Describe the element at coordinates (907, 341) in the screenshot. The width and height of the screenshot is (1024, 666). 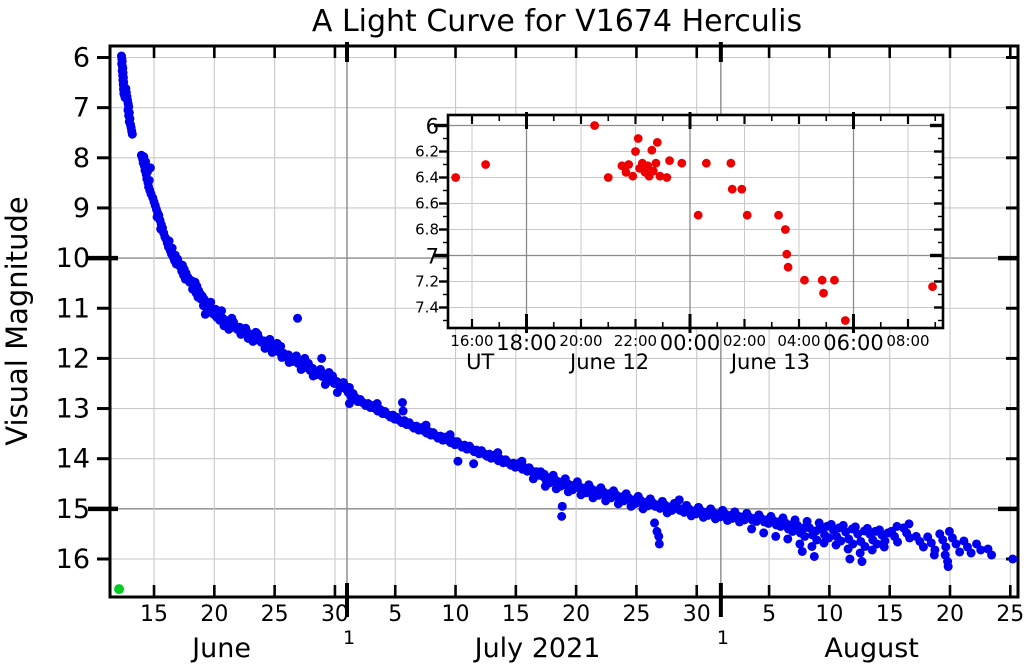
I see `inset-x-tick-label: 08:00` at that location.